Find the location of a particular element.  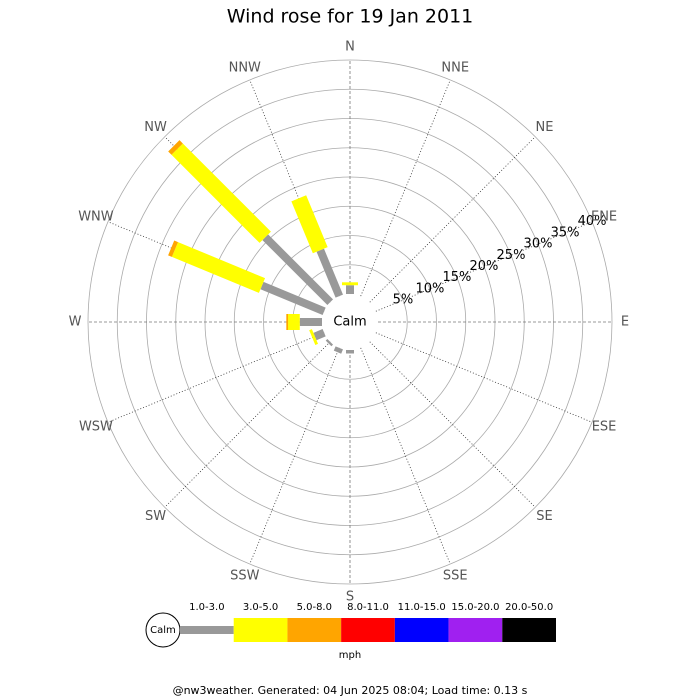

direction-label: SW is located at coordinates (155, 516).